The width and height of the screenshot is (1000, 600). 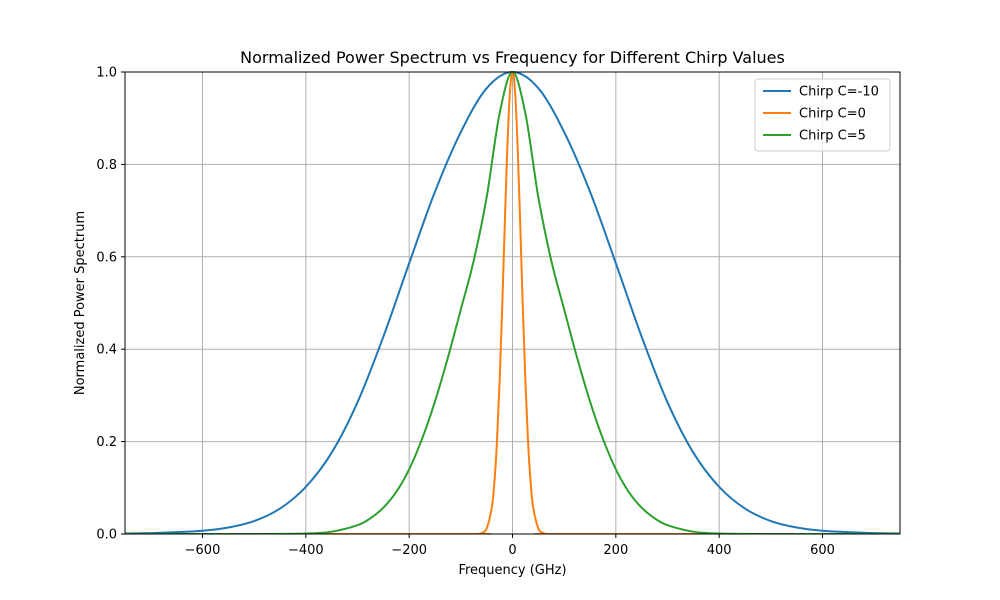 What do you see at coordinates (80, 303) in the screenshot?
I see `y-axis-title: Normalized Power Spectrum` at bounding box center [80, 303].